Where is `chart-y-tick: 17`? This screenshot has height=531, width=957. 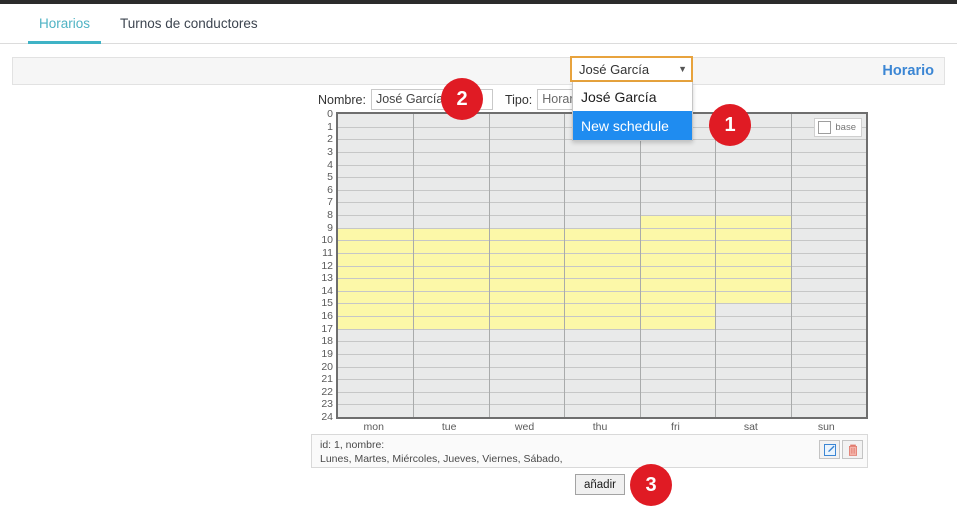 chart-y-tick: 17 is located at coordinates (327, 328).